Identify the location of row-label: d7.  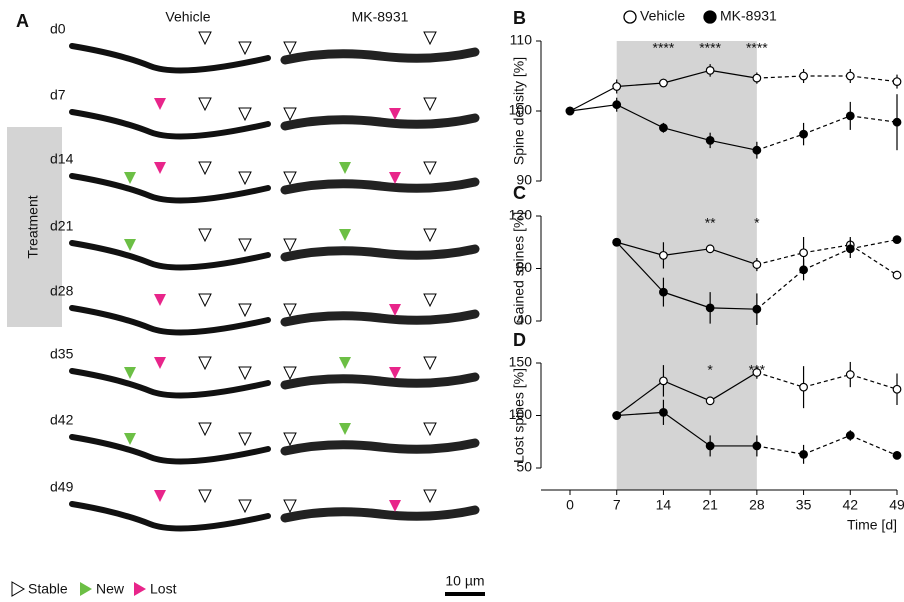
(58, 95).